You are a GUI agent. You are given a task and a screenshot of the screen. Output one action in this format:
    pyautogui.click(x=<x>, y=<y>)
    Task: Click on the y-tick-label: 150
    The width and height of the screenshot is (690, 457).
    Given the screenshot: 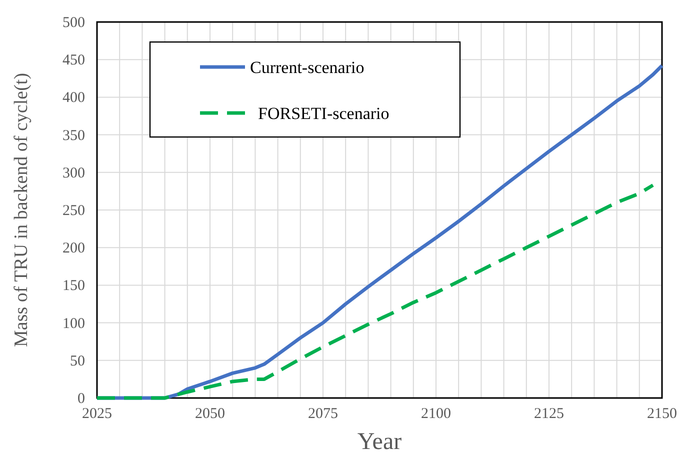 What is the action you would take?
    pyautogui.click(x=73, y=286)
    